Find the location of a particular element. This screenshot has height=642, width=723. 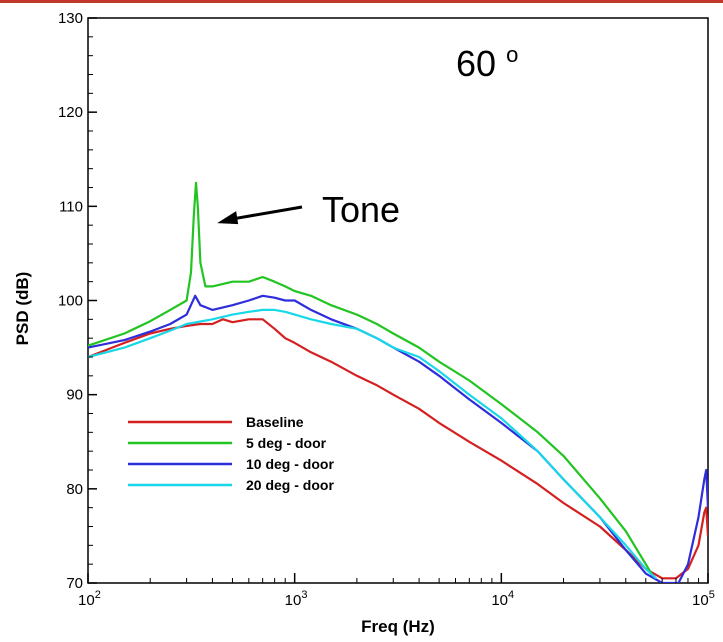

angle-superscript: o is located at coordinates (512, 54).